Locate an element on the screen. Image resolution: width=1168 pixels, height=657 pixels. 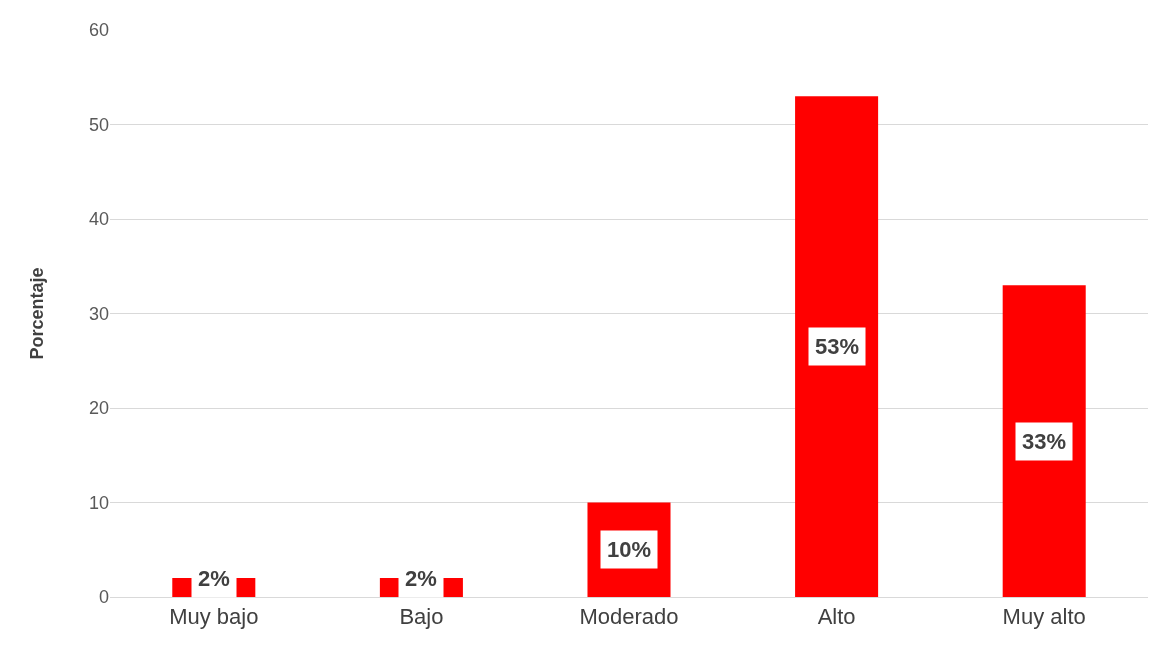
data-label: 33% is located at coordinates (1044, 441).